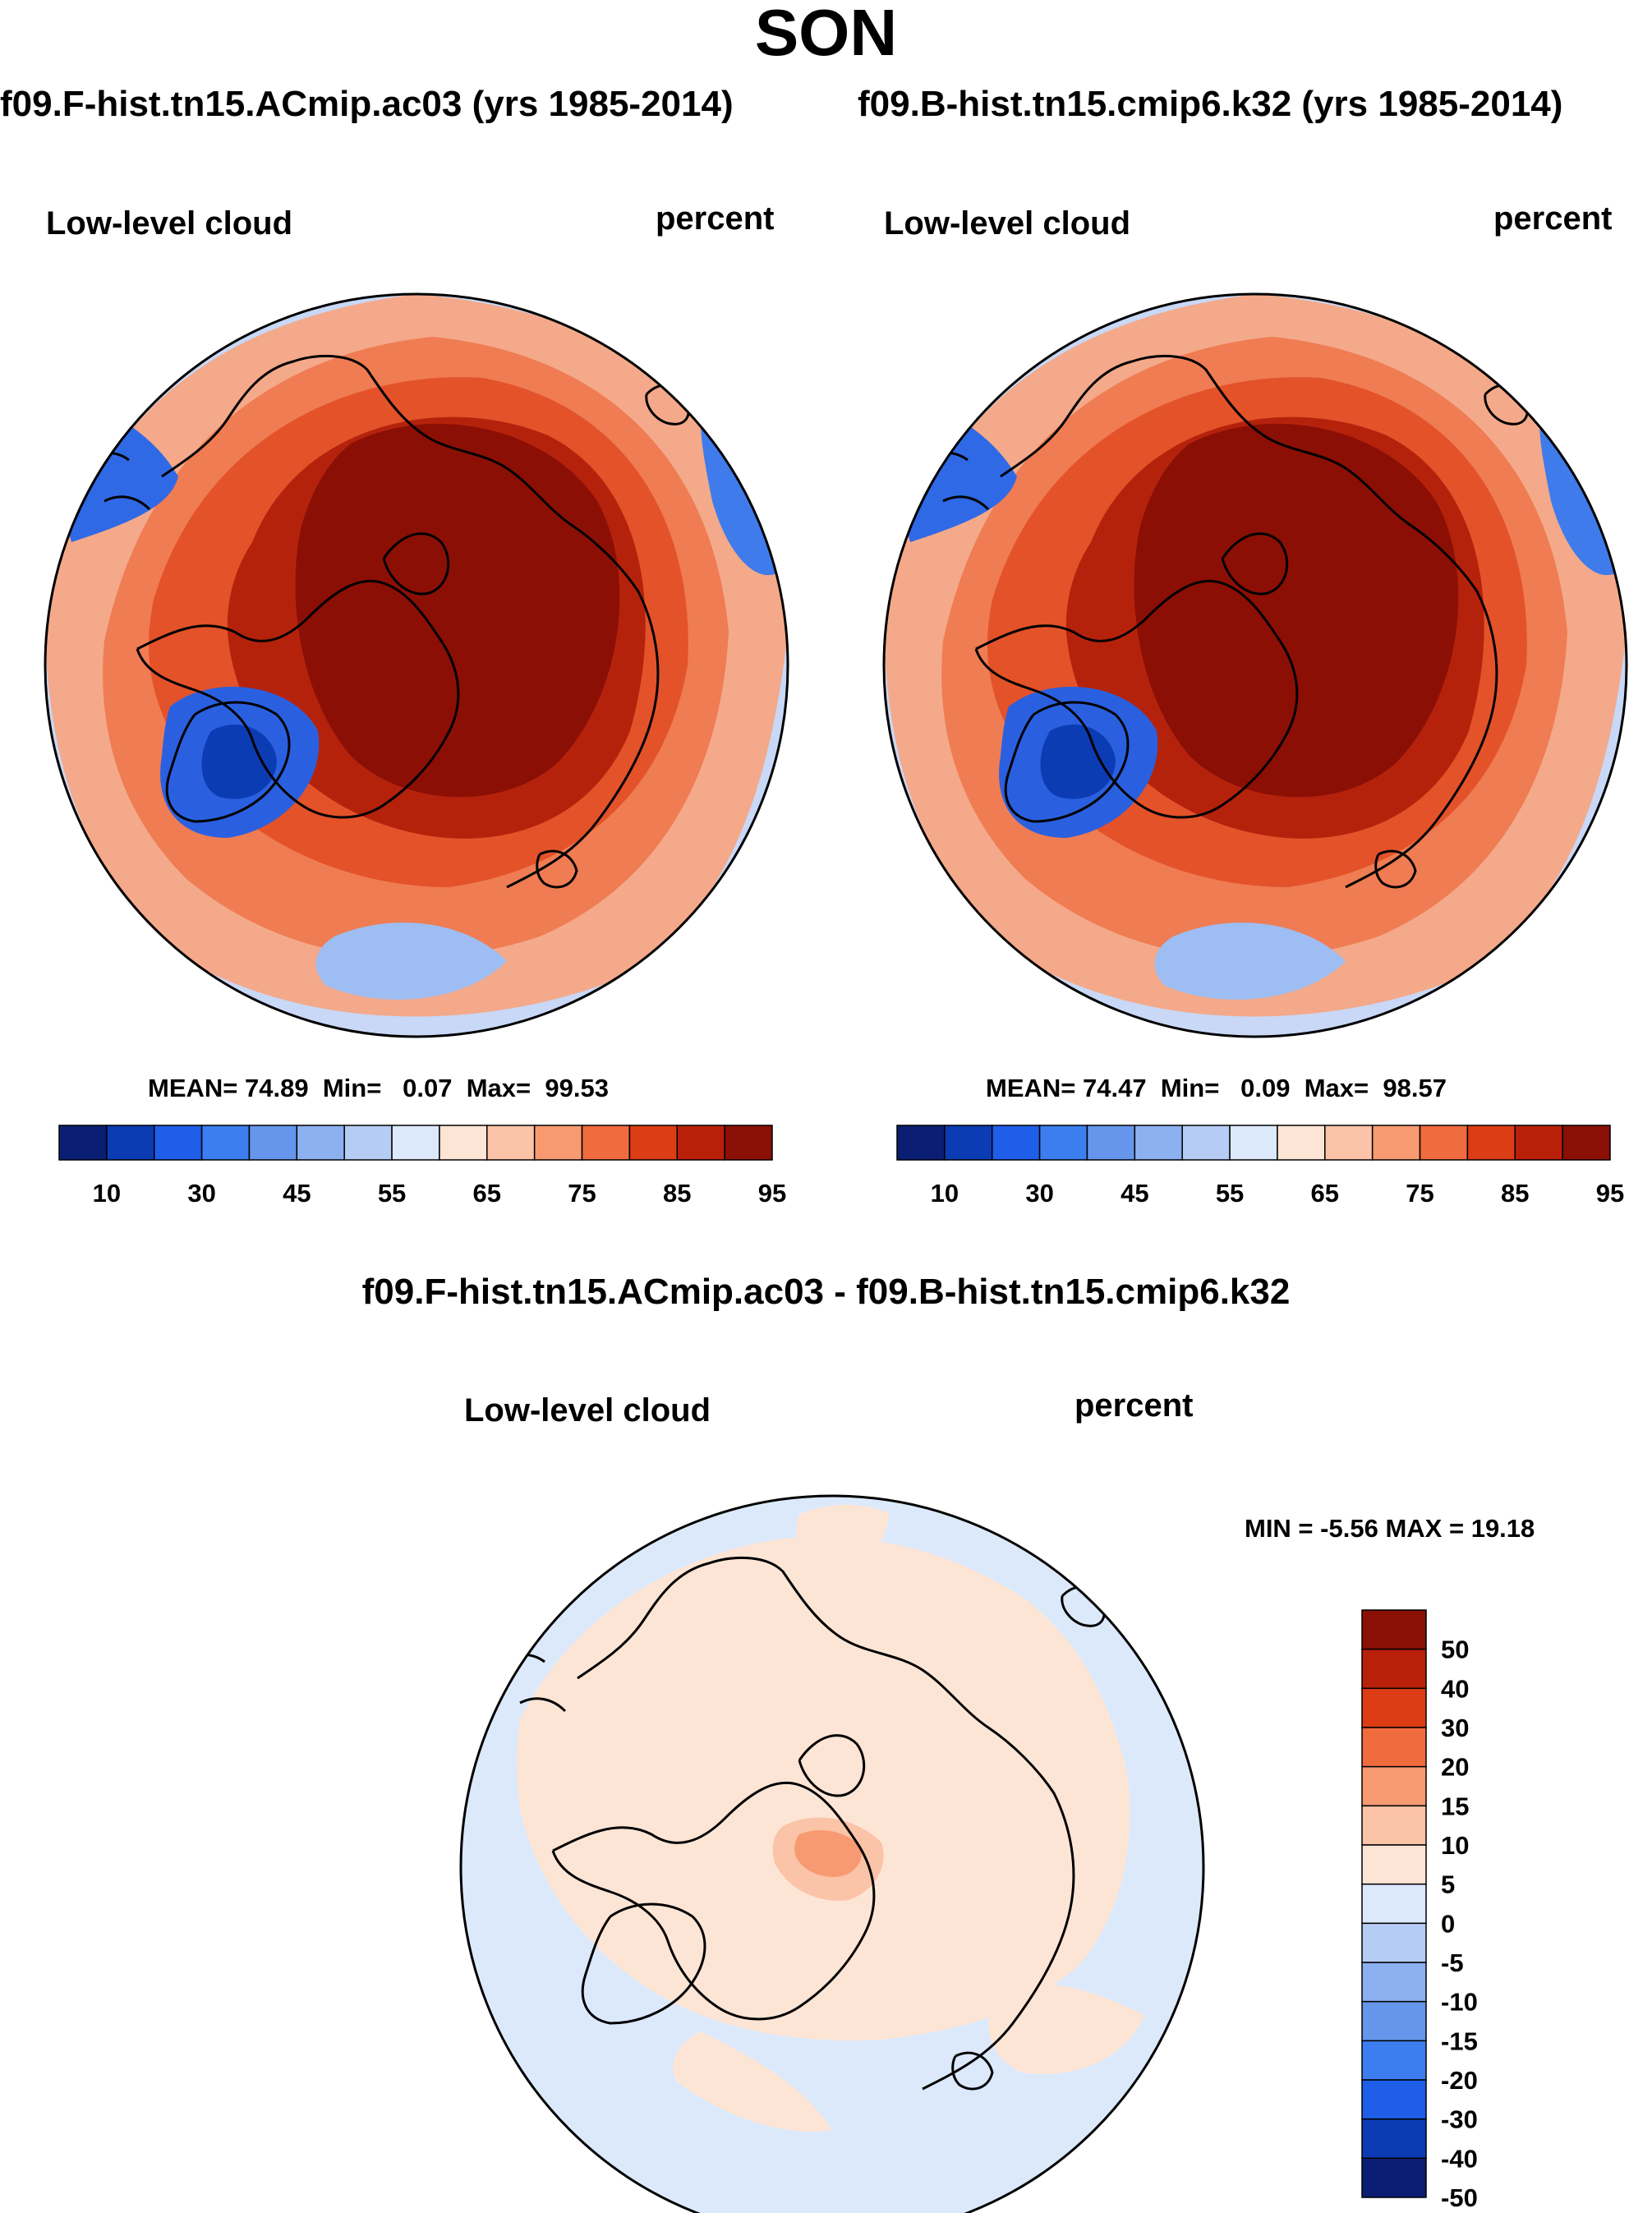 The image size is (1652, 2213). Describe the element at coordinates (1455, 1767) in the screenshot. I see `diff-colorbar-label: 20` at that location.